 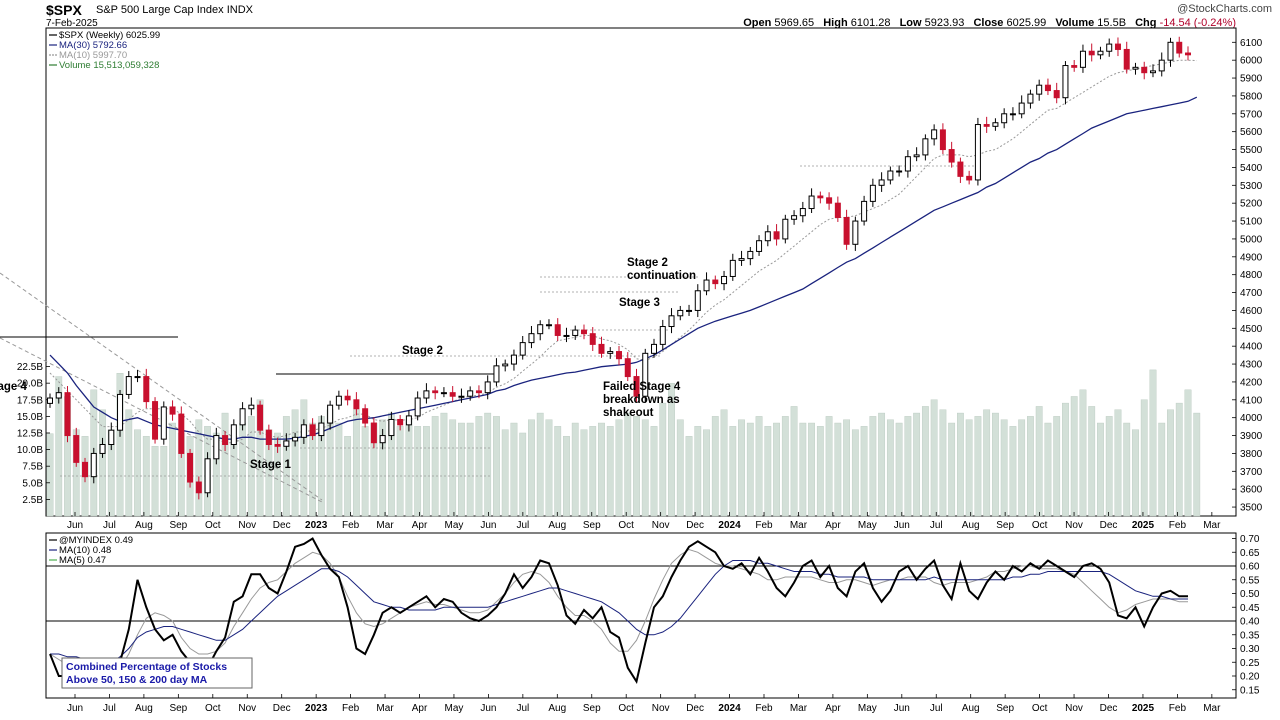 I want to click on price-tick-label: 5700, so click(x=1251, y=114).